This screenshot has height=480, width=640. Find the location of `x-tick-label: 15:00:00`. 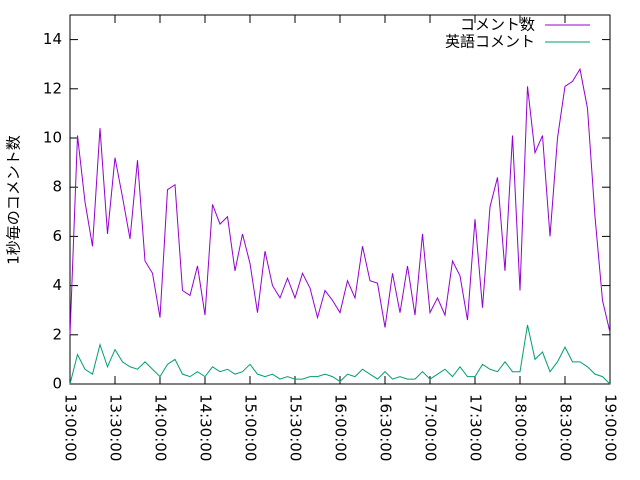

x-tick-label: 15:00:00 is located at coordinates (251, 427).